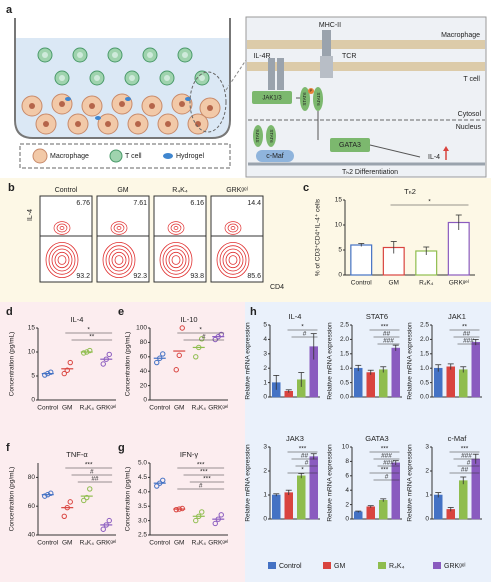 The image size is (491, 582). Describe the element at coordinates (339, 225) in the screenshot. I see `y-tick-label: 10` at that location.